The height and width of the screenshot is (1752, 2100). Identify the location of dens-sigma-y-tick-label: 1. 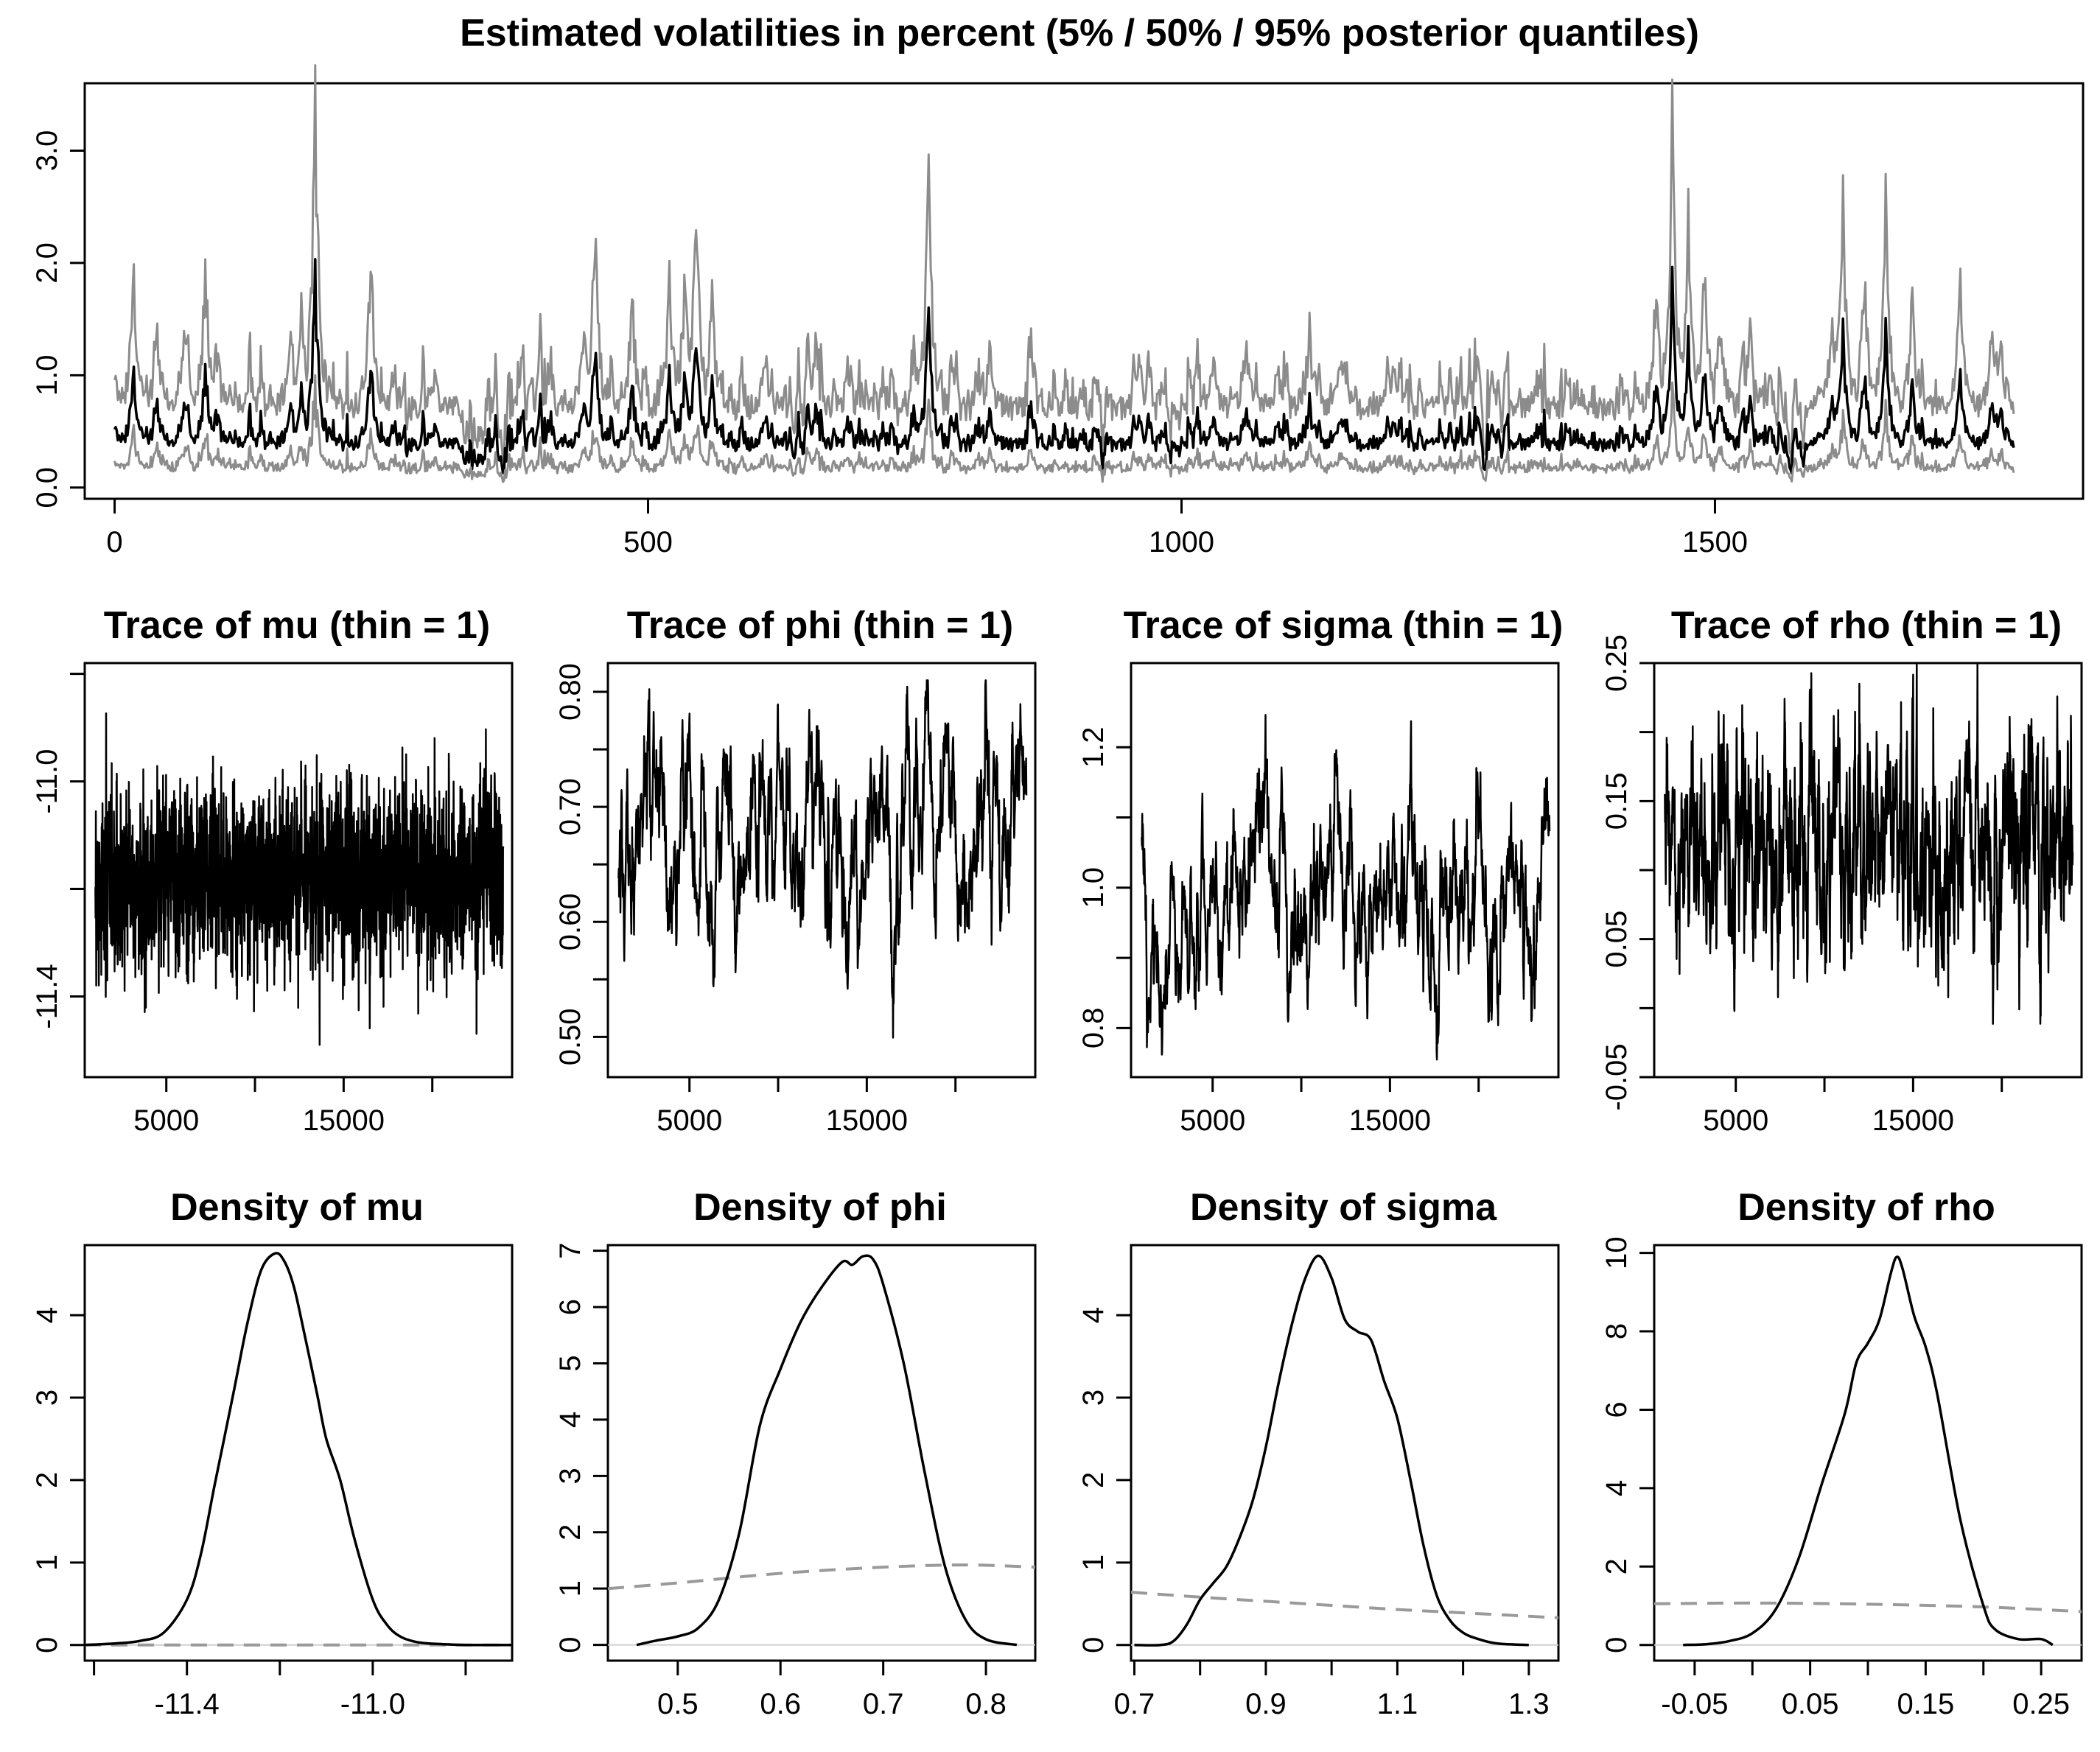
(1093, 1563).